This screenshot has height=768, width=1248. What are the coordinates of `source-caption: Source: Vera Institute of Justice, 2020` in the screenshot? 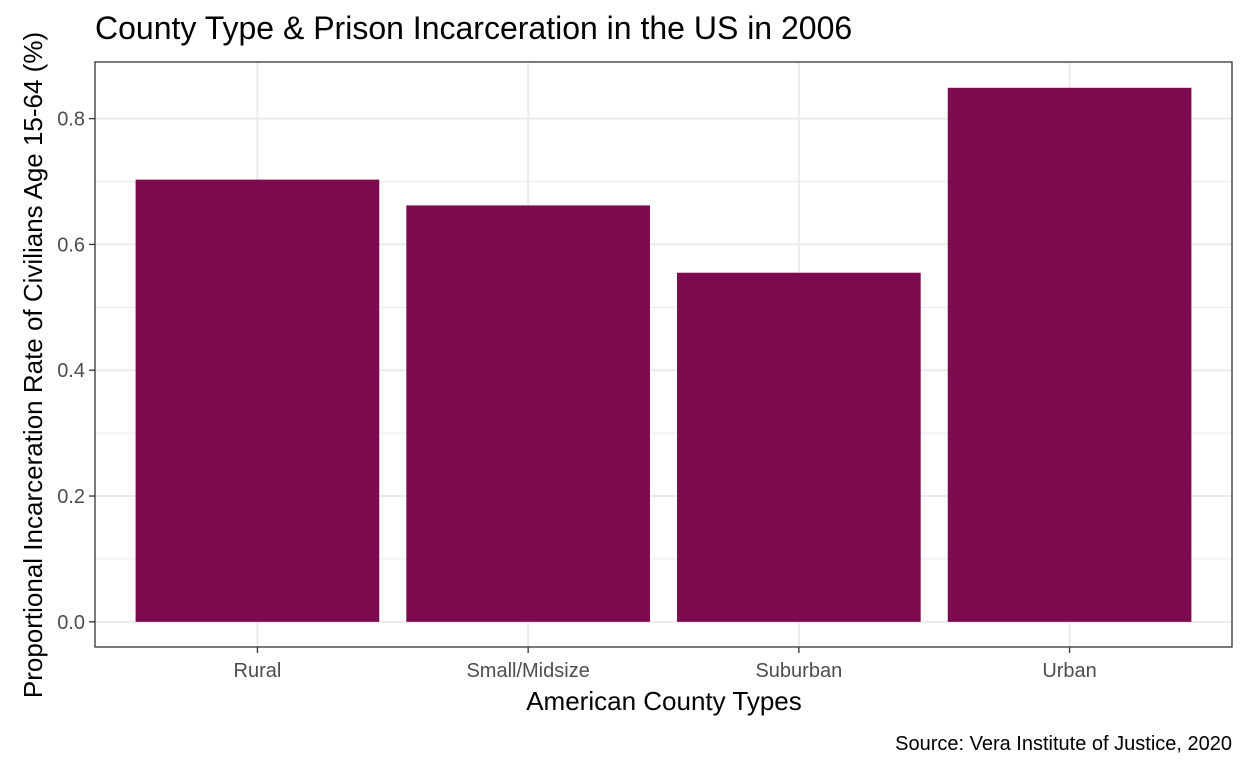 It's located at (1063, 744).